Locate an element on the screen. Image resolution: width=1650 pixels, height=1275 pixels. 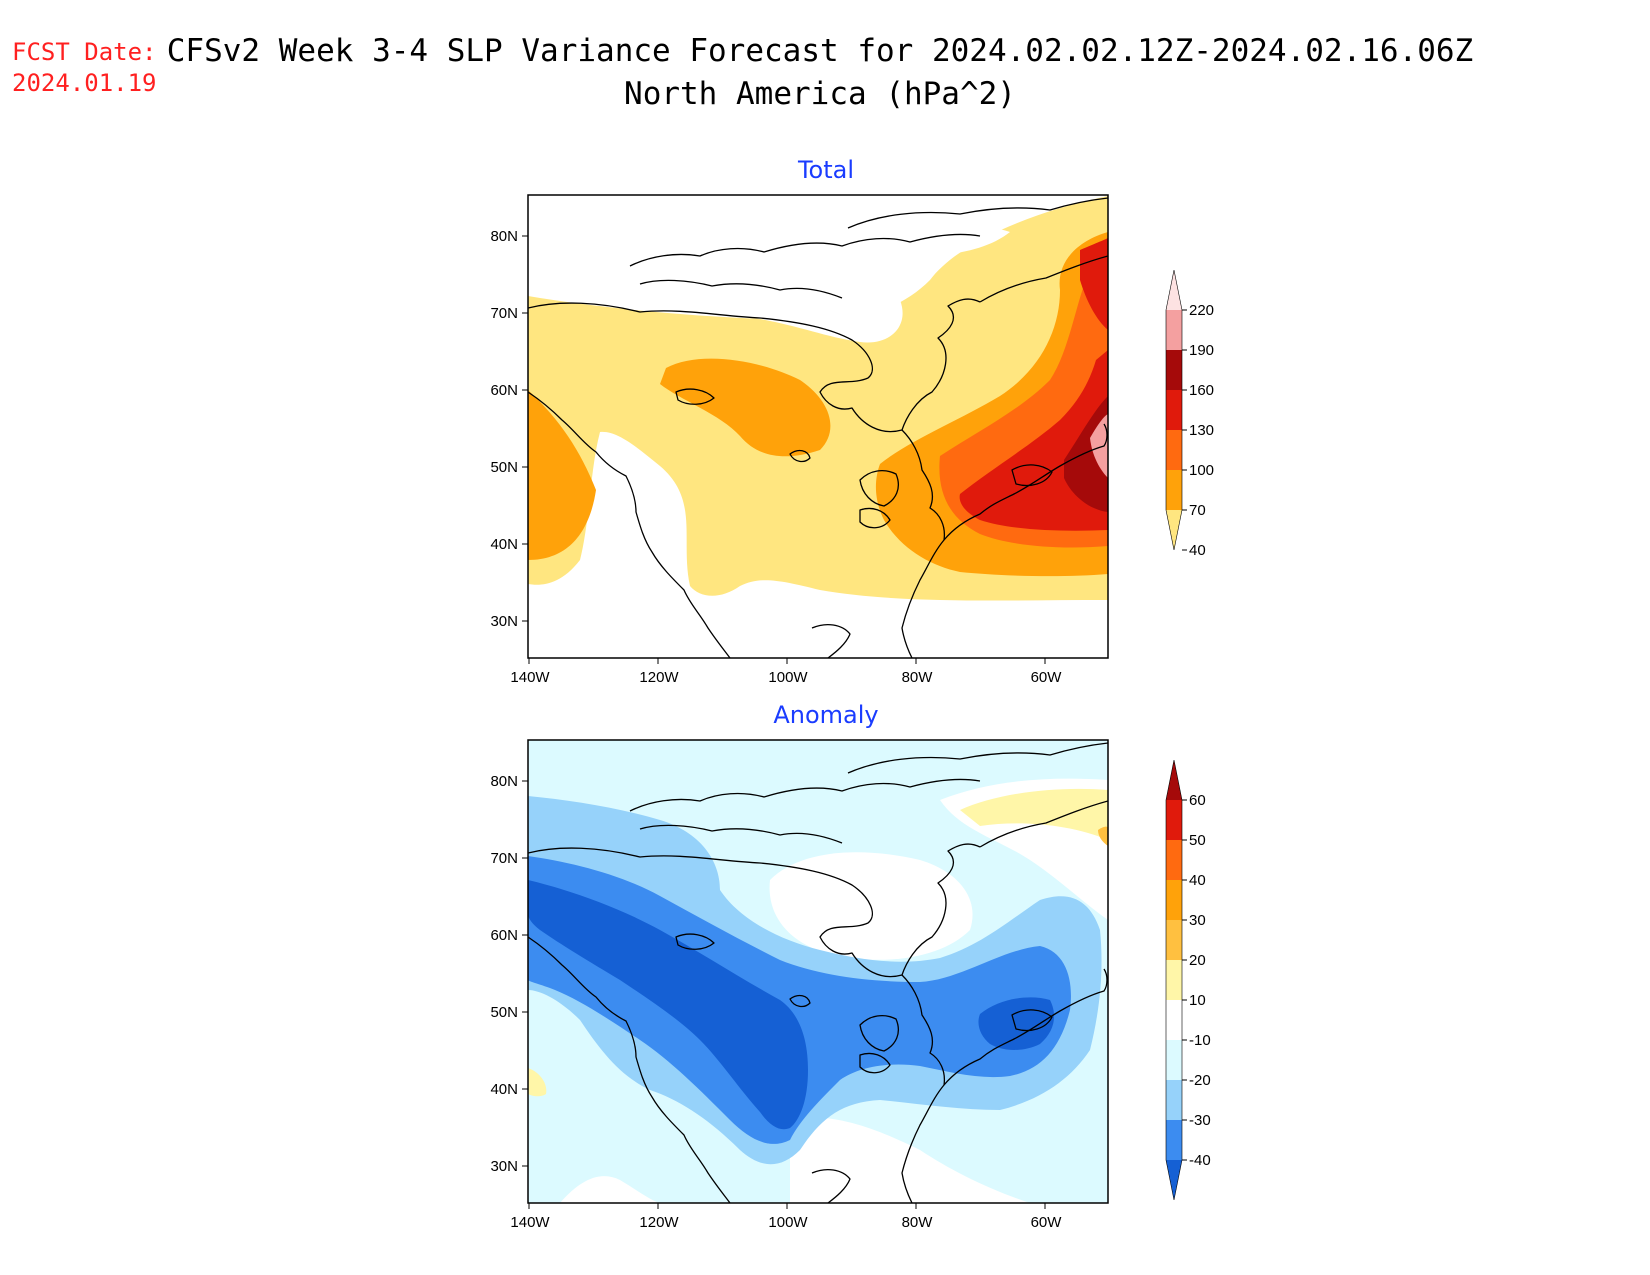
total-colorbar-bottom-cap is located at coordinates (1174, 530).